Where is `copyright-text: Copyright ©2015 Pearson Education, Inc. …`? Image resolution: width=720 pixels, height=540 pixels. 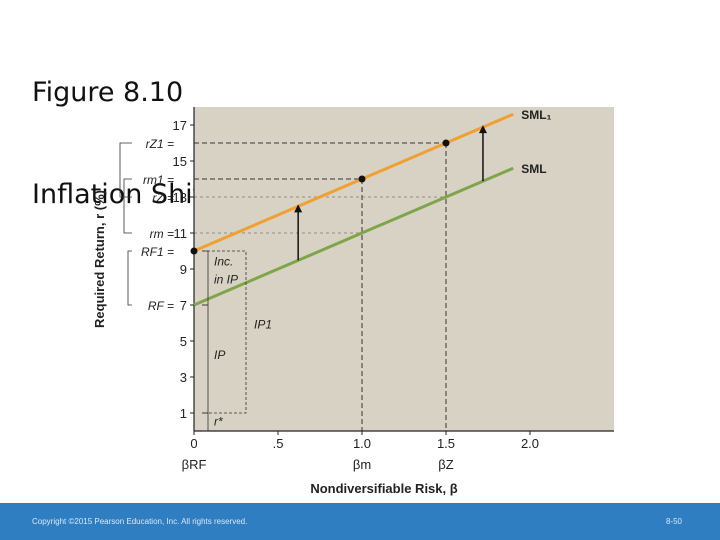
copyright-text: Copyright ©2015 Pearson Education, Inc. … is located at coordinates (140, 521).